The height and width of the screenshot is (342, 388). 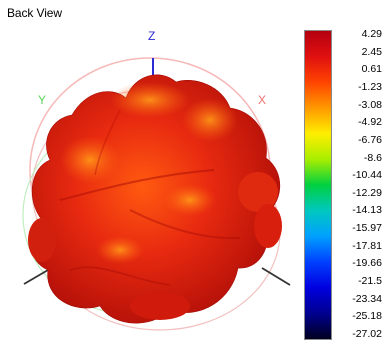 What do you see at coordinates (372, 157) in the screenshot?
I see `color-scale-tick-label: -8.6` at bounding box center [372, 157].